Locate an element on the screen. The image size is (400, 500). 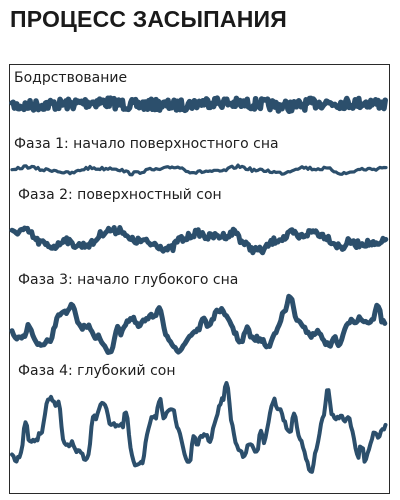
wave-wake is located at coordinates (198, 105).